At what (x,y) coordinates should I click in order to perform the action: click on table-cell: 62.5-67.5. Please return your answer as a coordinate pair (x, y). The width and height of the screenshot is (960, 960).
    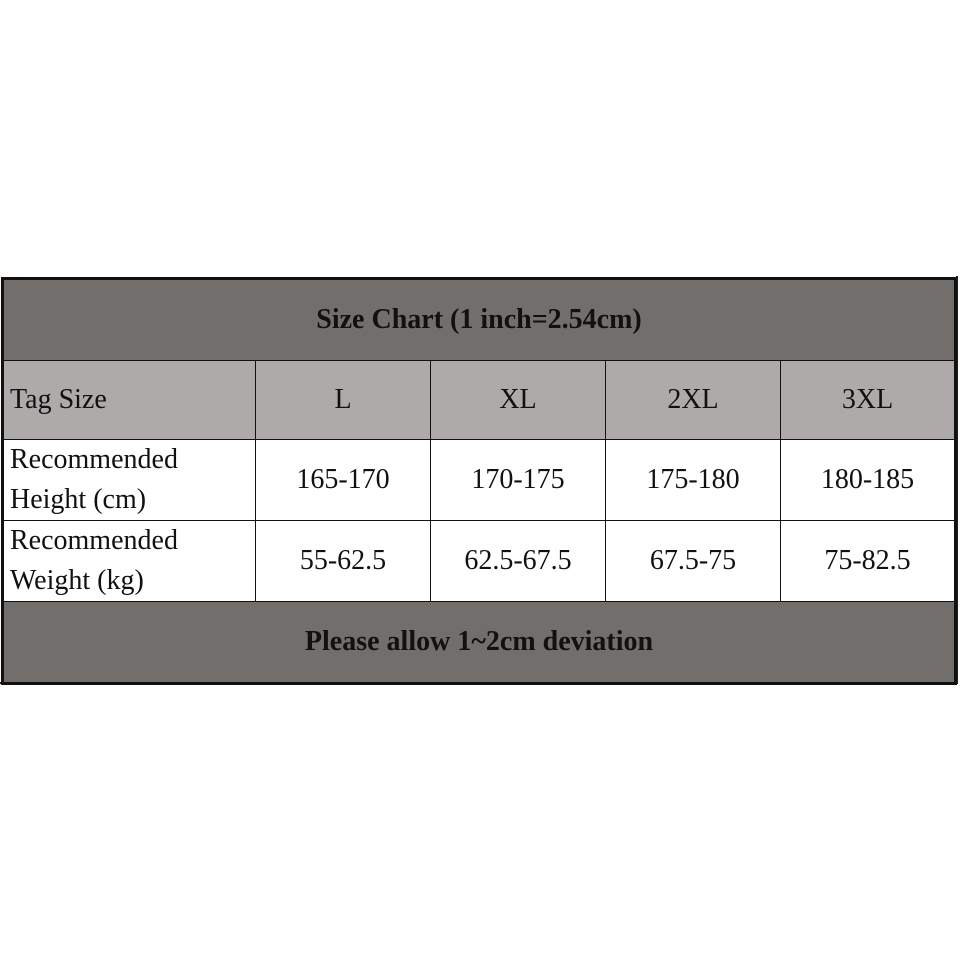
    Looking at the image, I should click on (518, 561).